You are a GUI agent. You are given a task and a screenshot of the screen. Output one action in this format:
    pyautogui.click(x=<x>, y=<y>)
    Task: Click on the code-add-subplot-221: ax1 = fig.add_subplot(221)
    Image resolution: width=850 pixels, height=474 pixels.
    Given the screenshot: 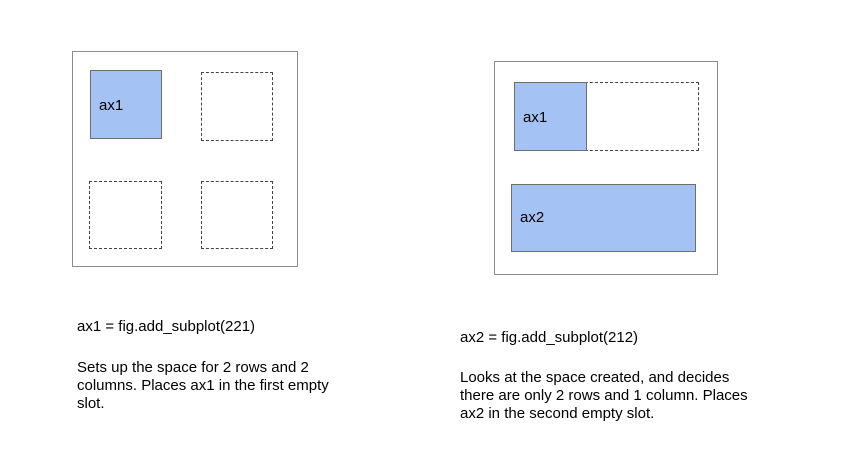 What is the action you would take?
    pyautogui.click(x=166, y=326)
    